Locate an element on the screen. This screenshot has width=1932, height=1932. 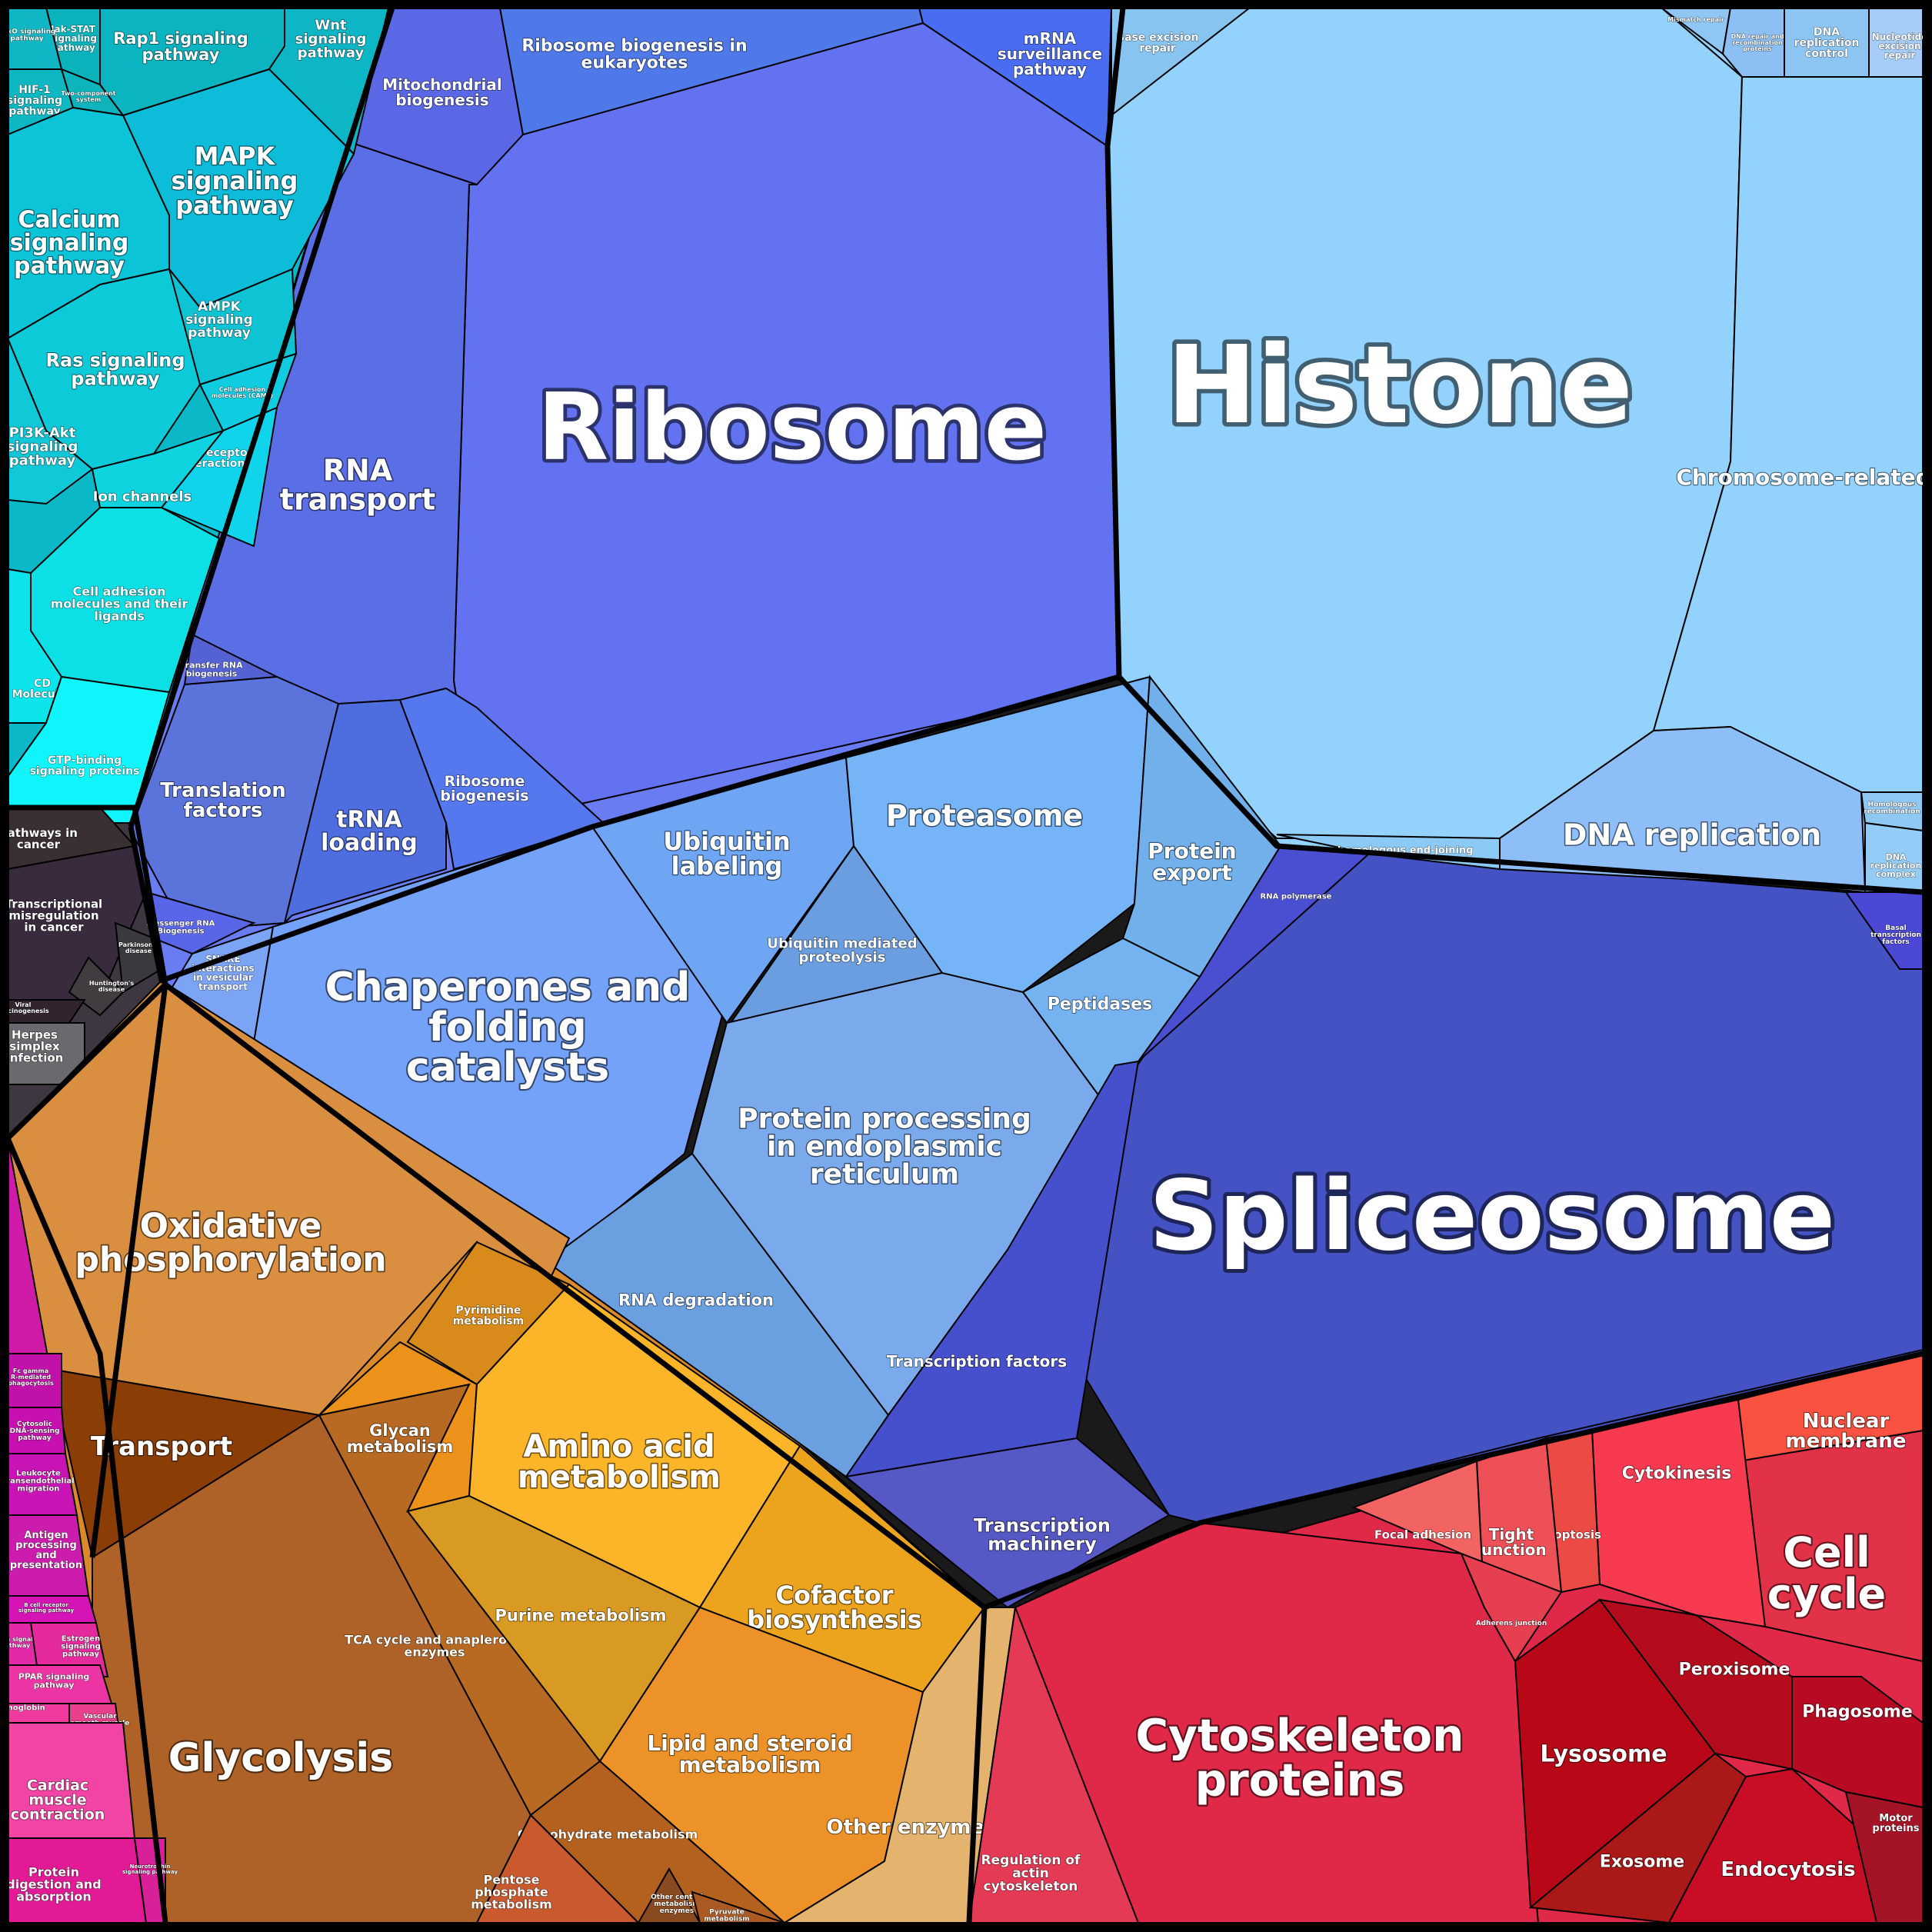
cell-ubiquitin-proteolysis: Ubiquitin mediated proteolysis is located at coordinates (836, 934).